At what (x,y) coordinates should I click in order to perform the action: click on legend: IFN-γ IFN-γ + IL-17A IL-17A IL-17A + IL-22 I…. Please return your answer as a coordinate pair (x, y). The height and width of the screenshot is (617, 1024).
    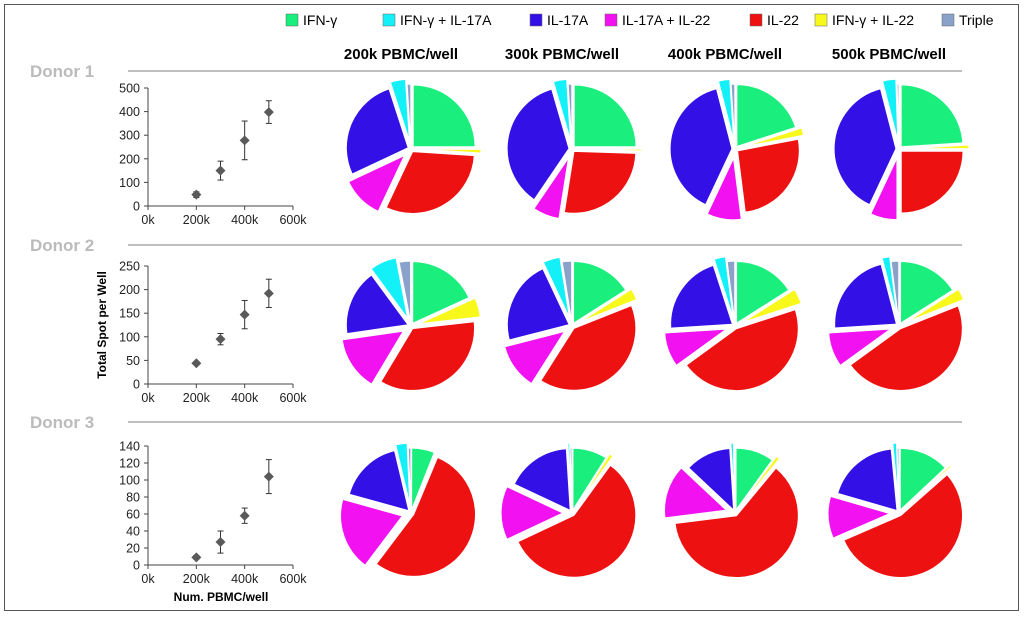
    Looking at the image, I should click on (639, 20).